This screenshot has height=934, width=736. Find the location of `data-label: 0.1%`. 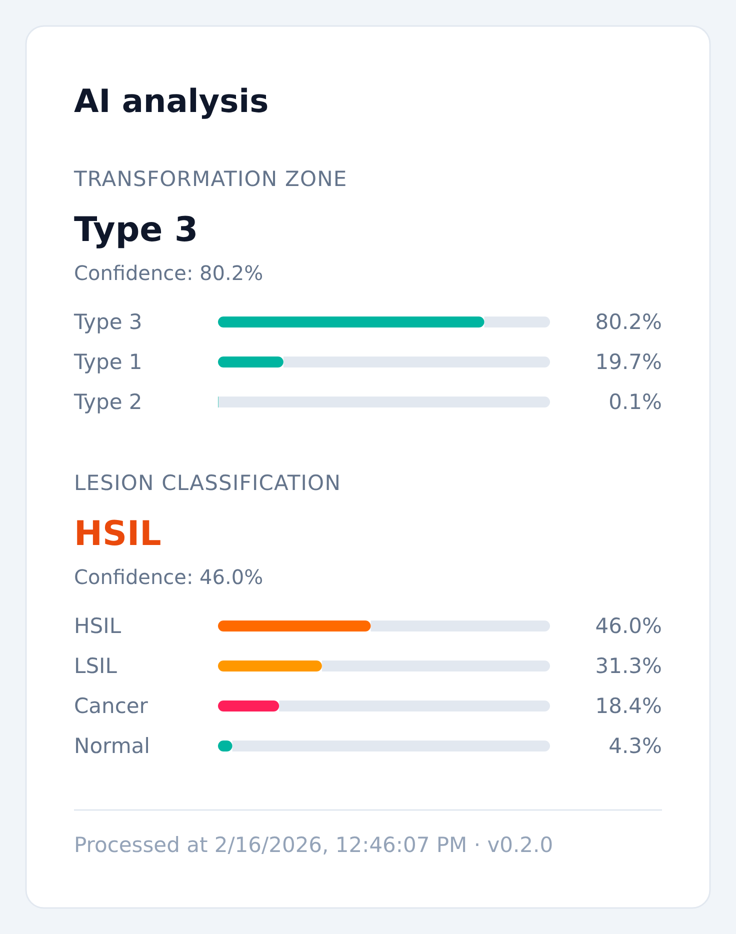

data-label: 0.1% is located at coordinates (635, 402).